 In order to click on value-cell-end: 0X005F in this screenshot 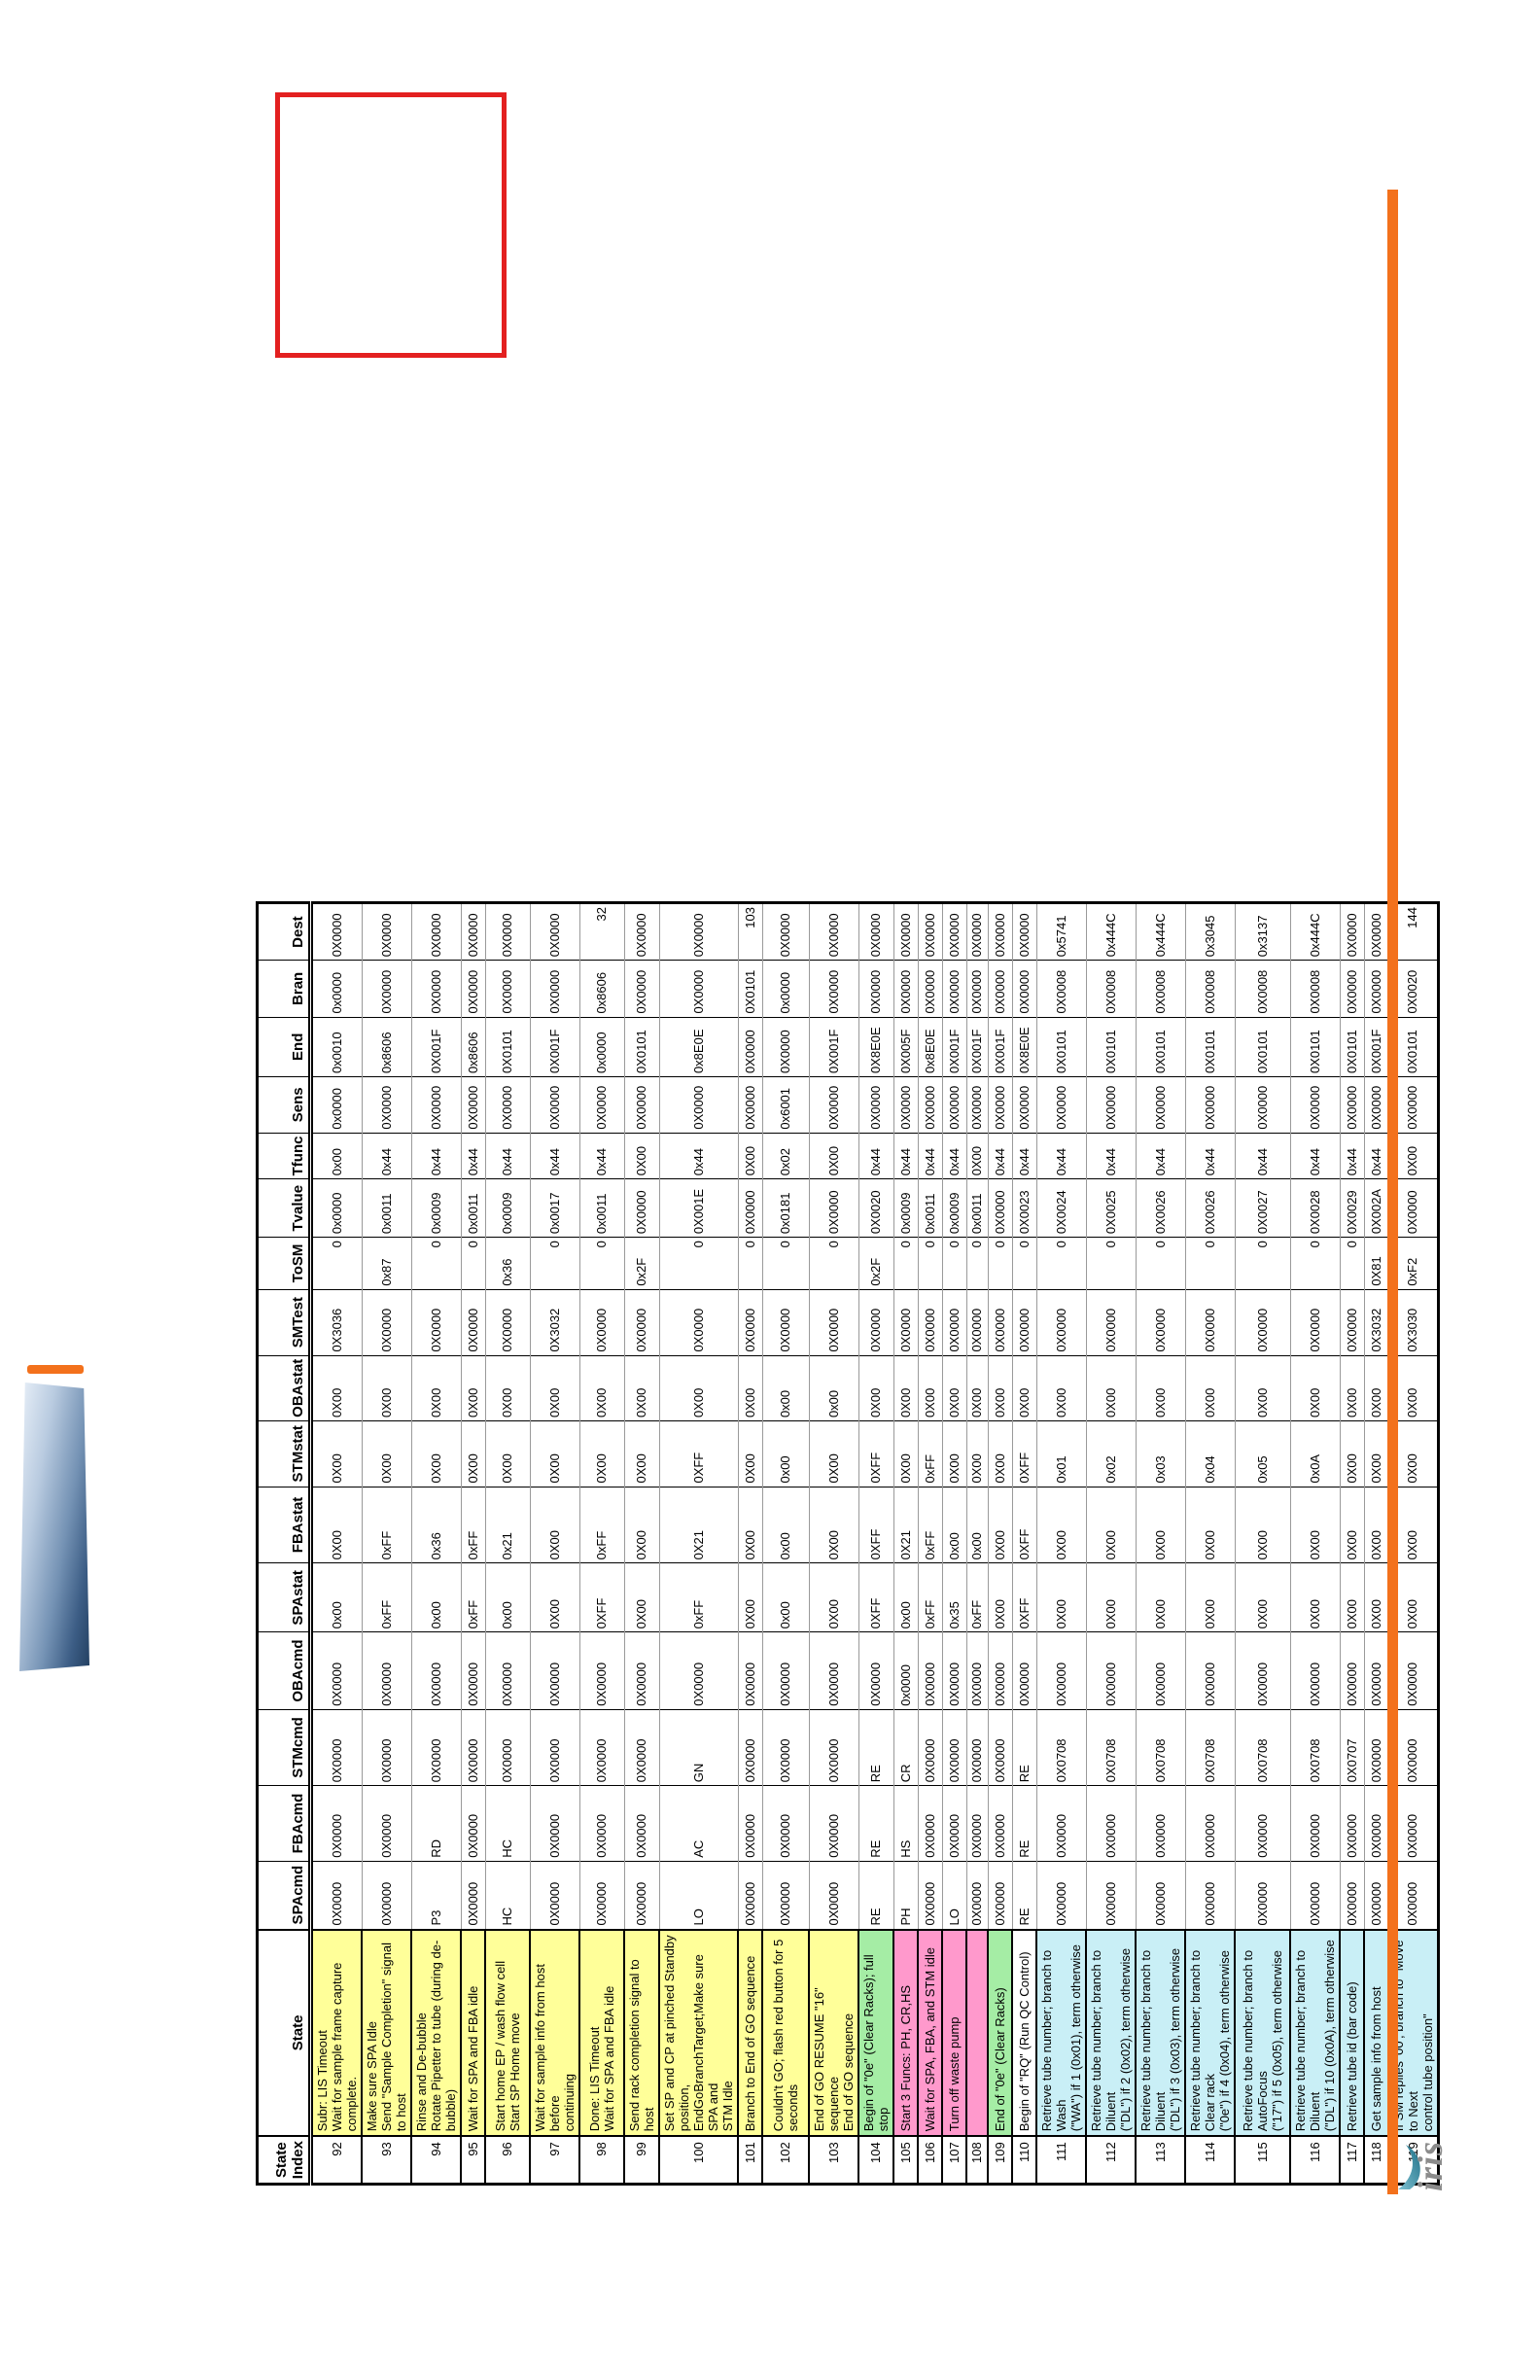, I will do `click(905, 1047)`.